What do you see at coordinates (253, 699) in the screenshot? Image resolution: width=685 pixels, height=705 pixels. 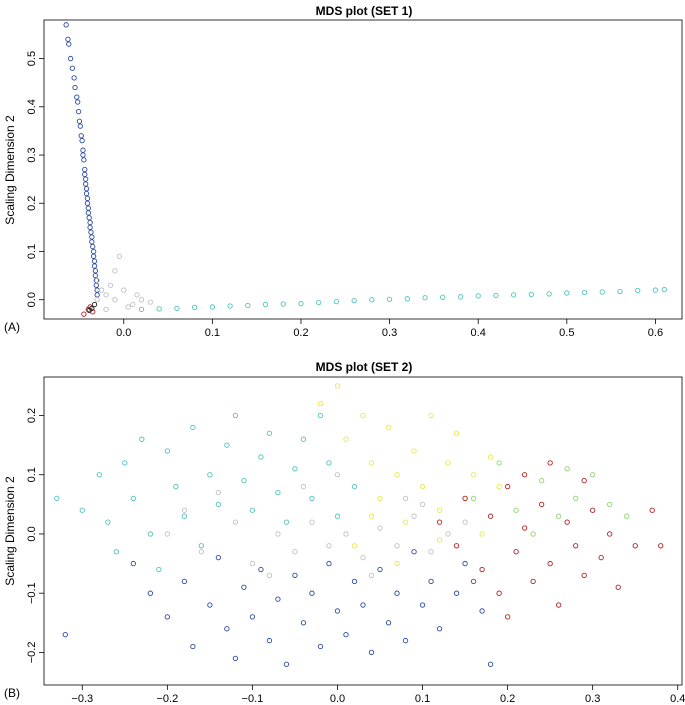 I see `x-tick-label: −0.1` at bounding box center [253, 699].